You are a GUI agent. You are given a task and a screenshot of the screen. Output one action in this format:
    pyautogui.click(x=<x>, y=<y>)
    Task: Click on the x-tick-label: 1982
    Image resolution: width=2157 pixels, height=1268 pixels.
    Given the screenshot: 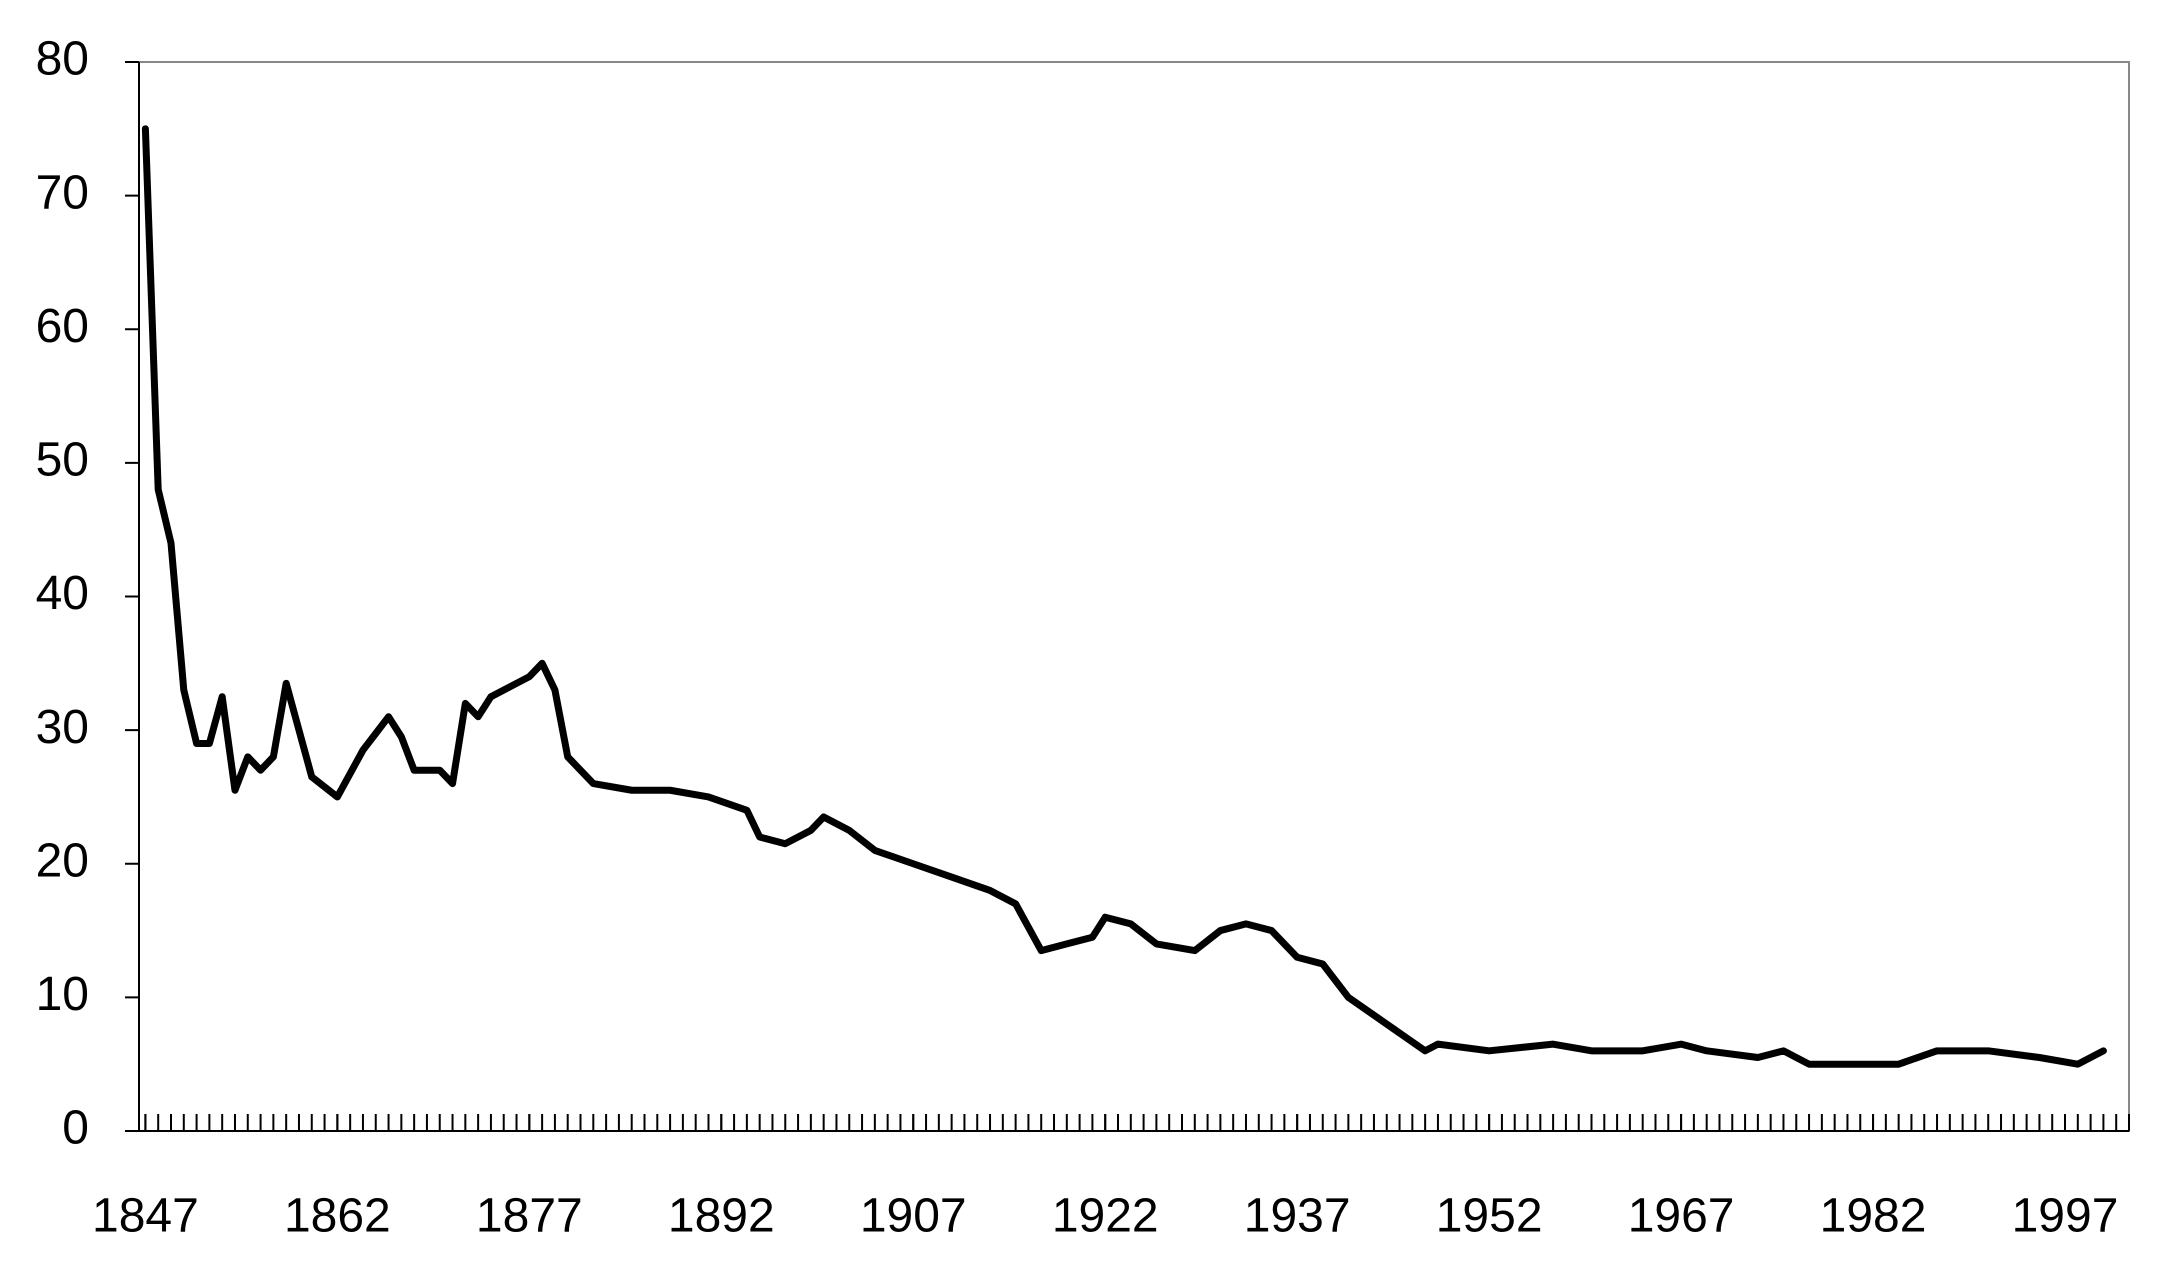 What is the action you would take?
    pyautogui.click(x=1873, y=1216)
    